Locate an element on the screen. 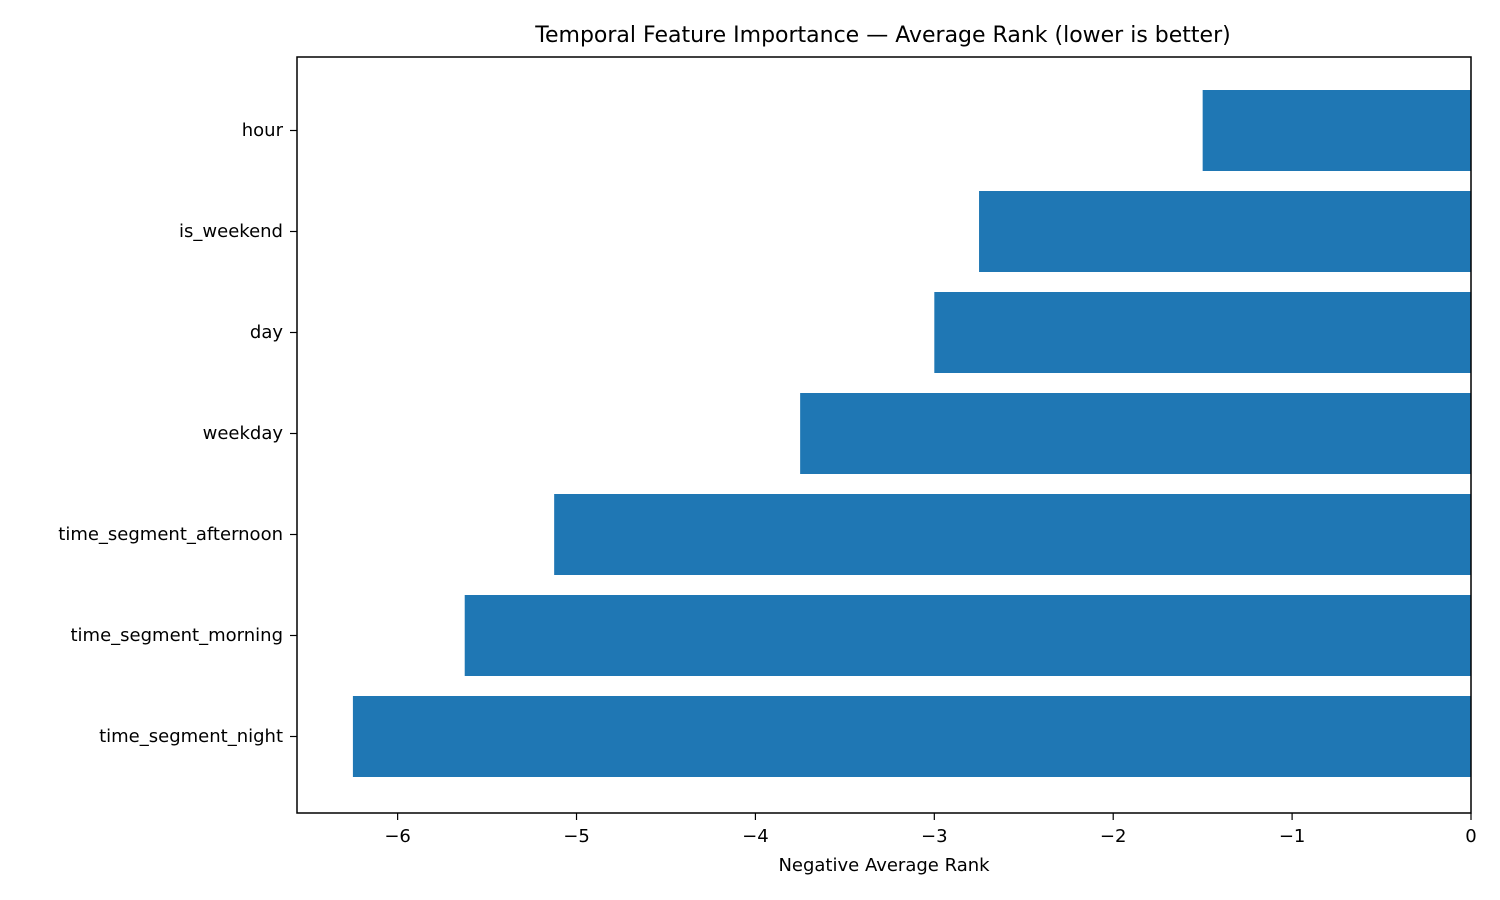 The height and width of the screenshot is (900, 1500). x-tick-label: −6 is located at coordinates (397, 836).